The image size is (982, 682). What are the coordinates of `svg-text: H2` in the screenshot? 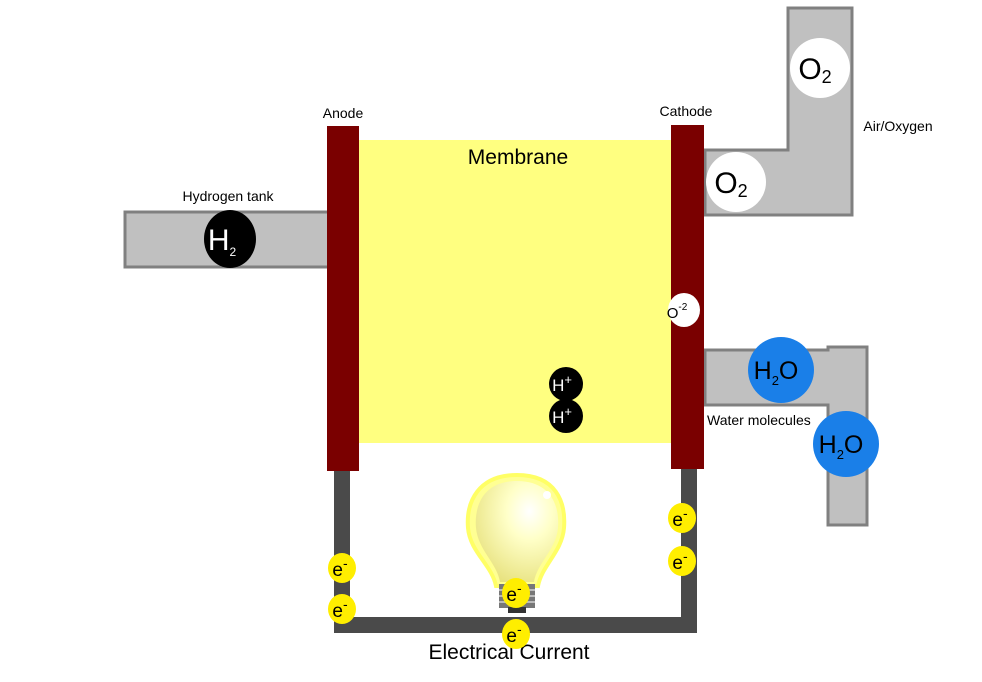 It's located at (222, 241).